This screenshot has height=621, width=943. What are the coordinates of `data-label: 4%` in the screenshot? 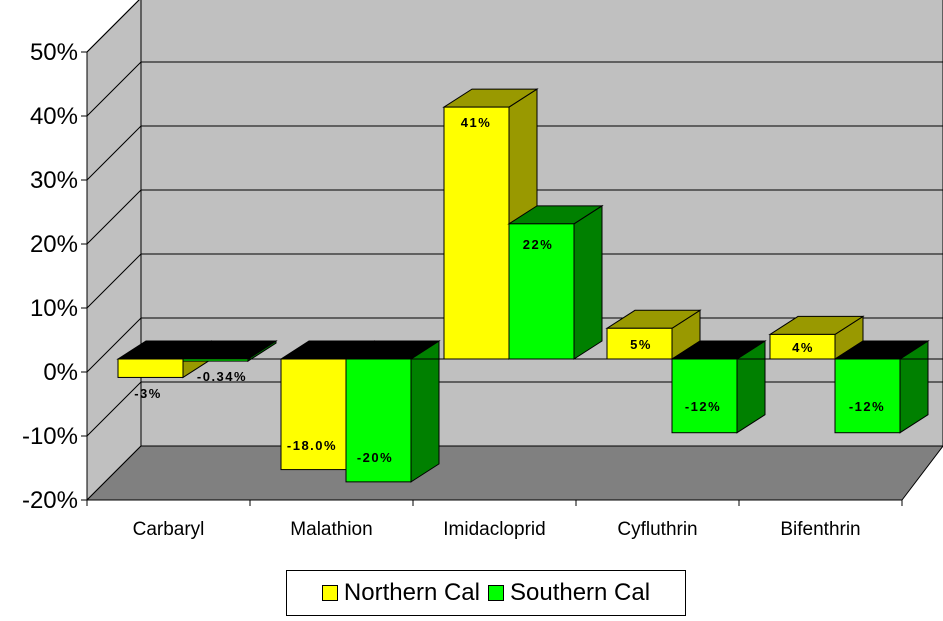 It's located at (803, 347).